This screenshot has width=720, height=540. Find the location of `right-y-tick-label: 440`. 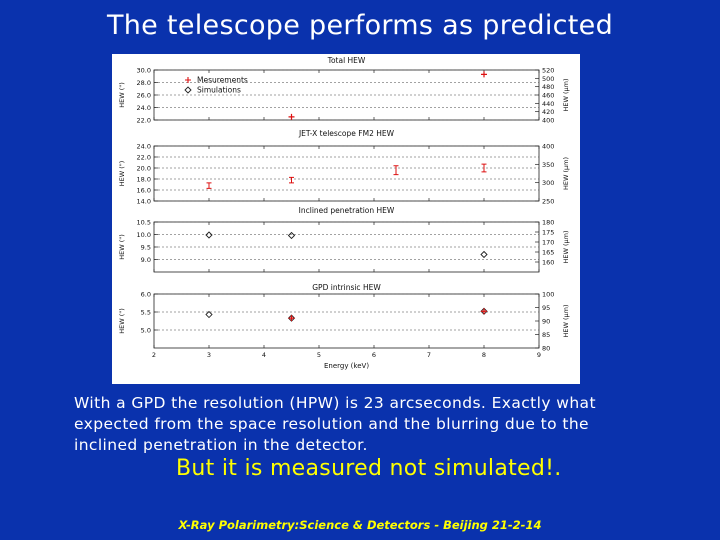

right-y-tick-label: 440 is located at coordinates (548, 104).